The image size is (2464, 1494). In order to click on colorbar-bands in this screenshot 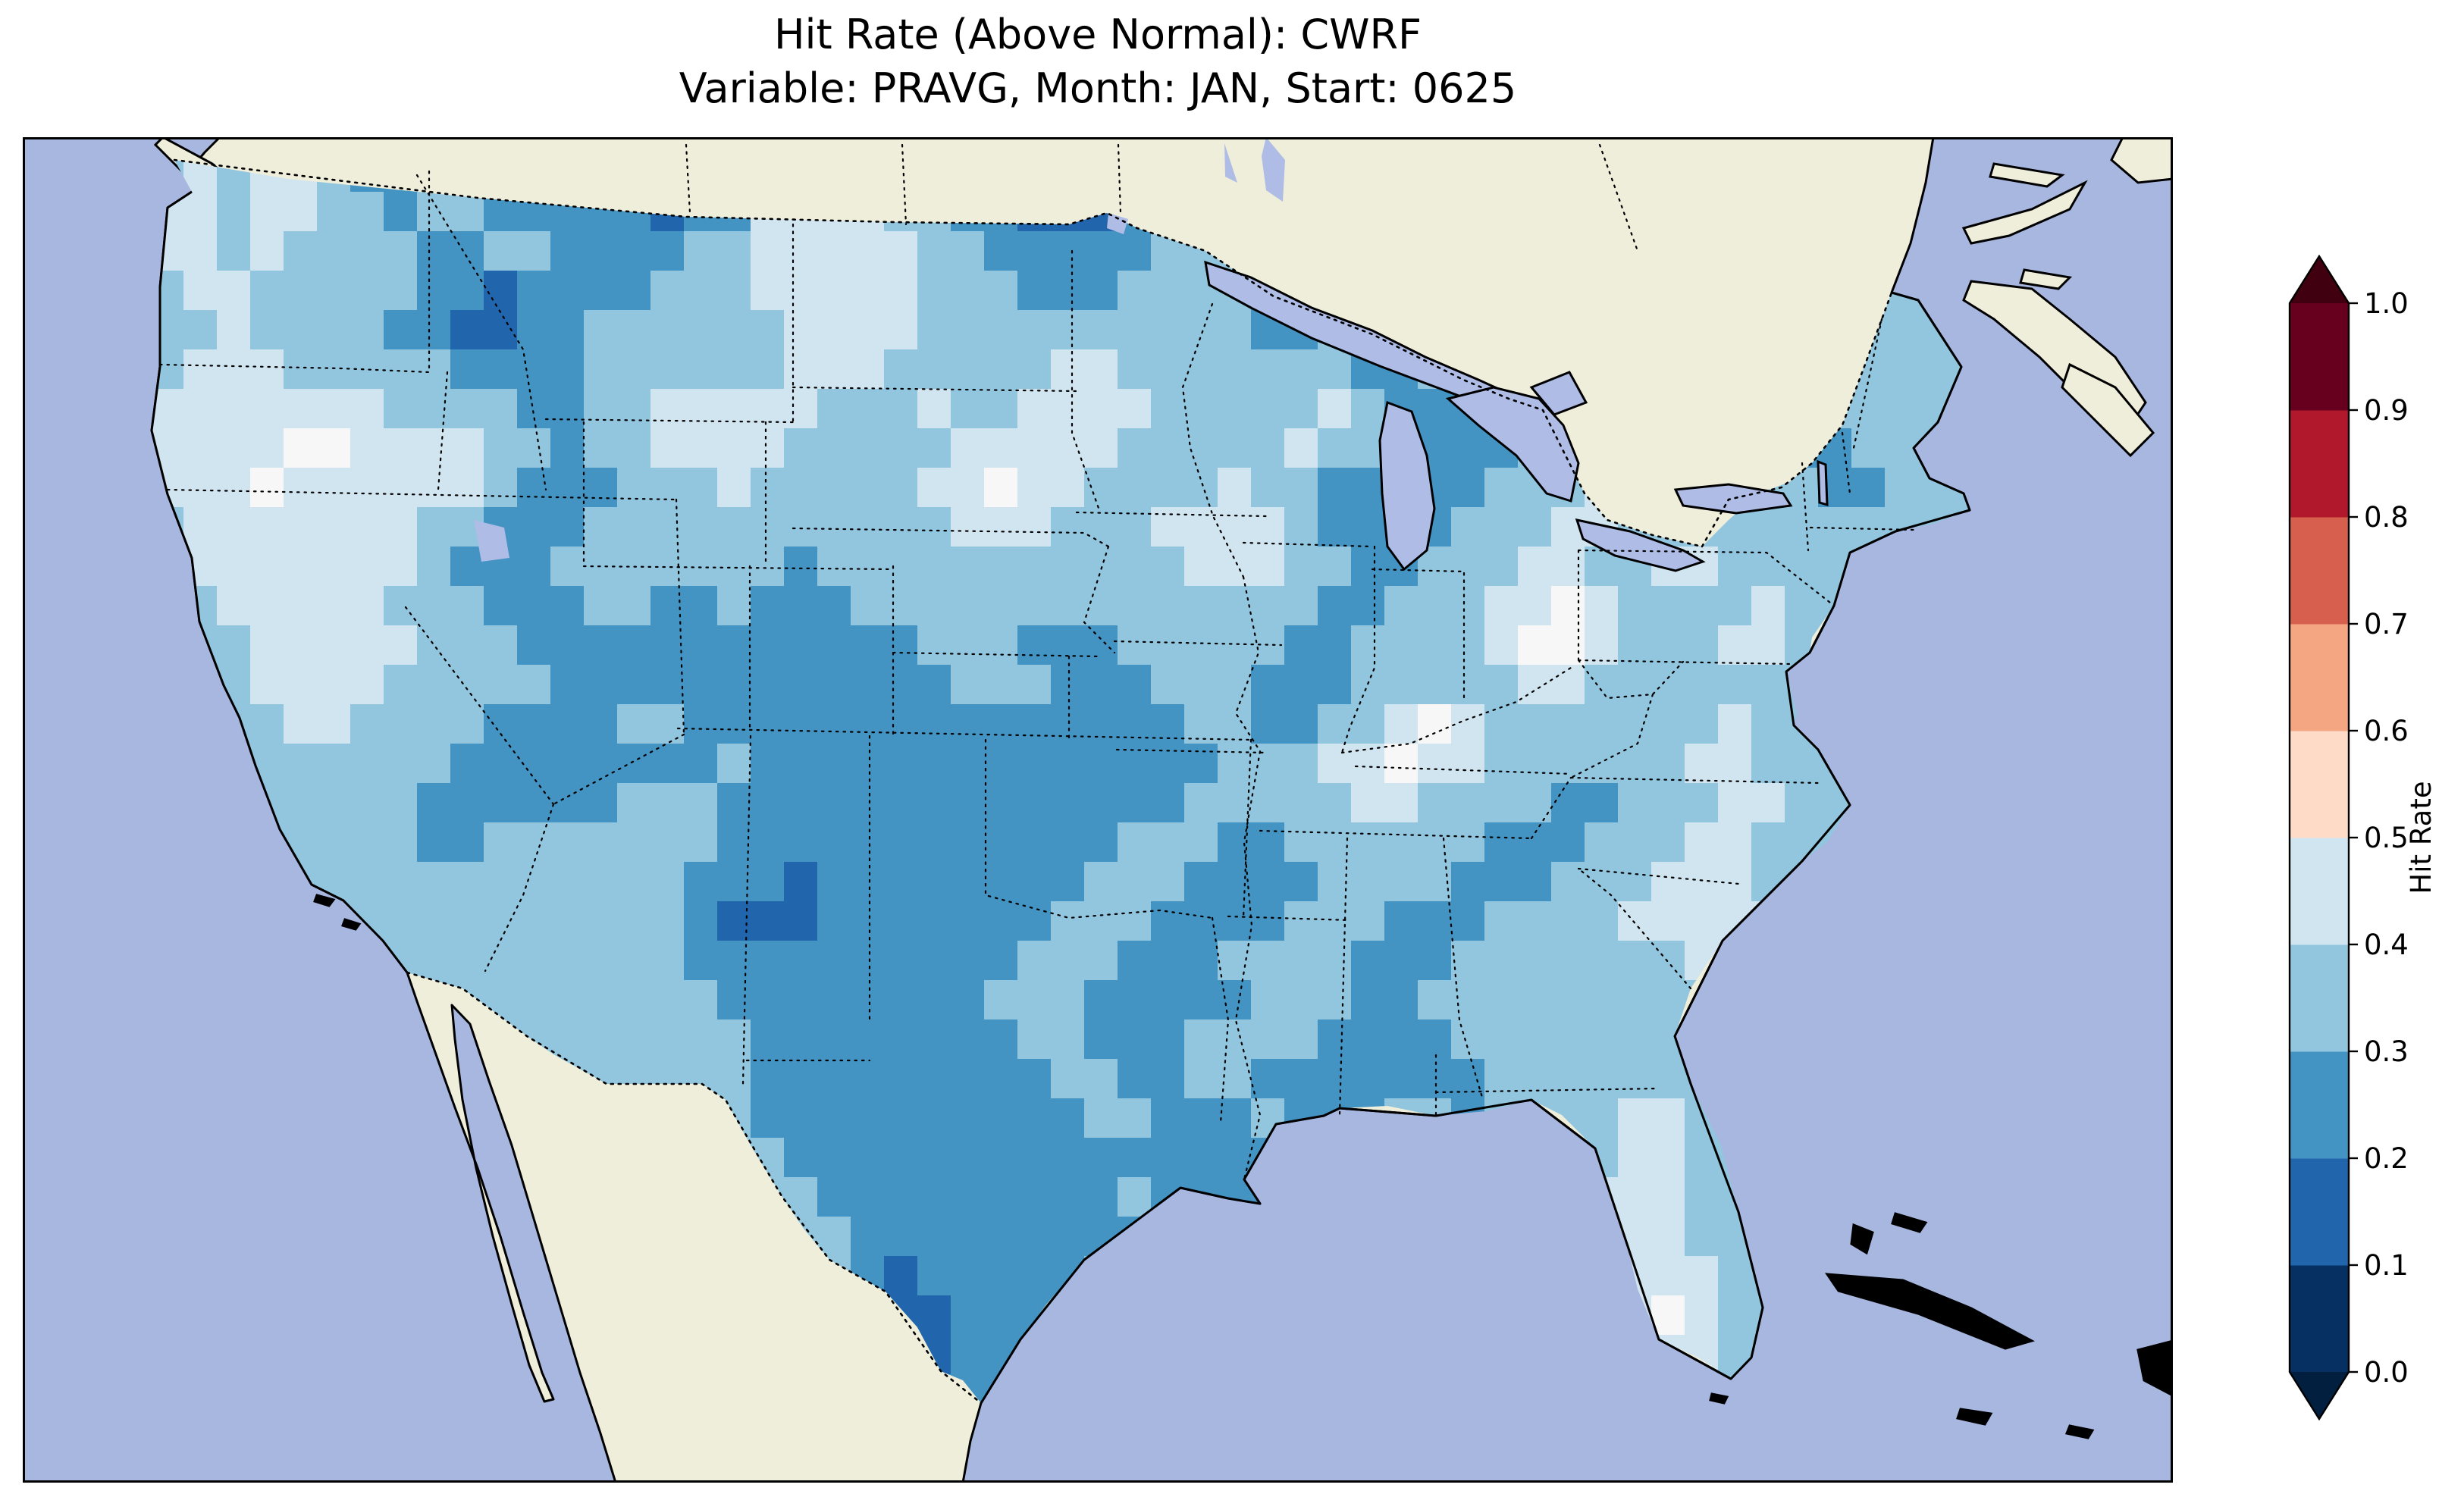, I will do `click(2320, 838)`.